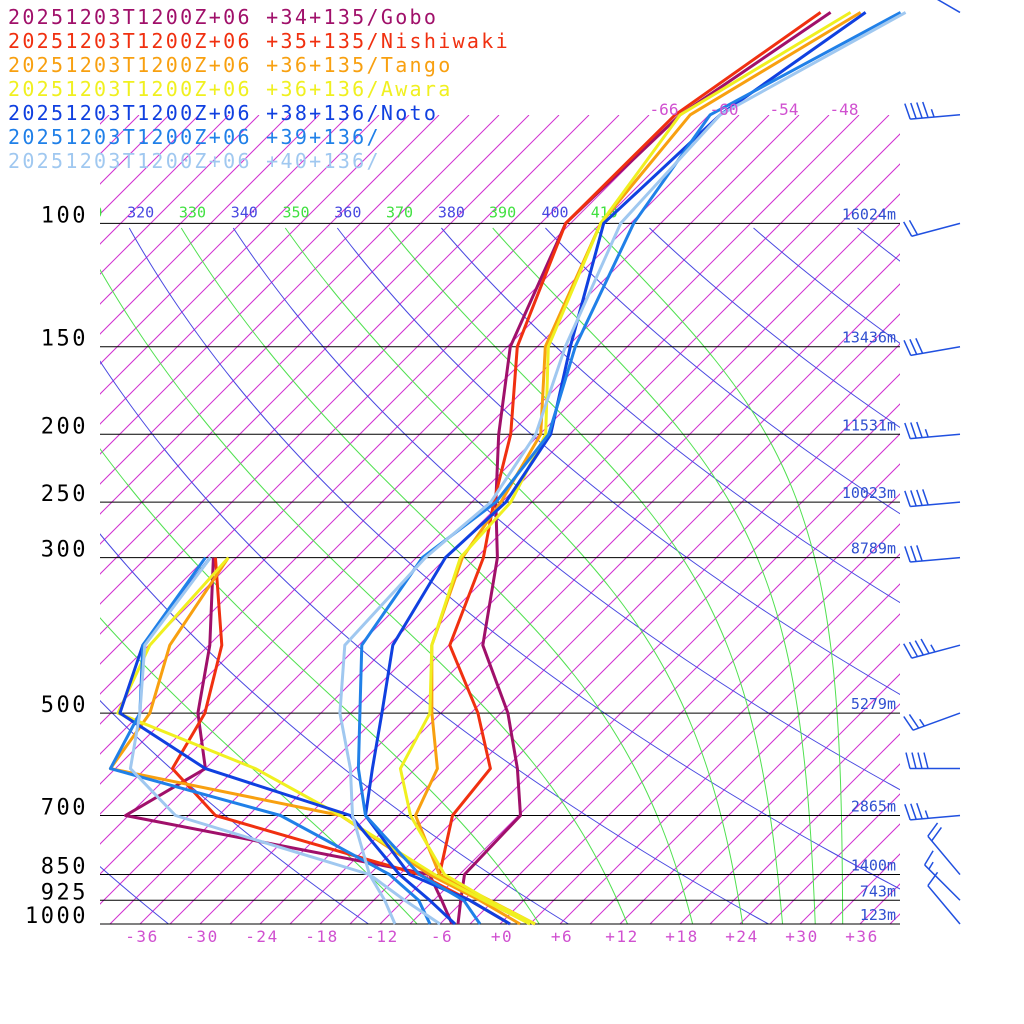 Image resolution: width=1024 pixels, height=1024 pixels. What do you see at coordinates (347, 212) in the screenshot?
I see `dry-adiabat-label: 360` at bounding box center [347, 212].